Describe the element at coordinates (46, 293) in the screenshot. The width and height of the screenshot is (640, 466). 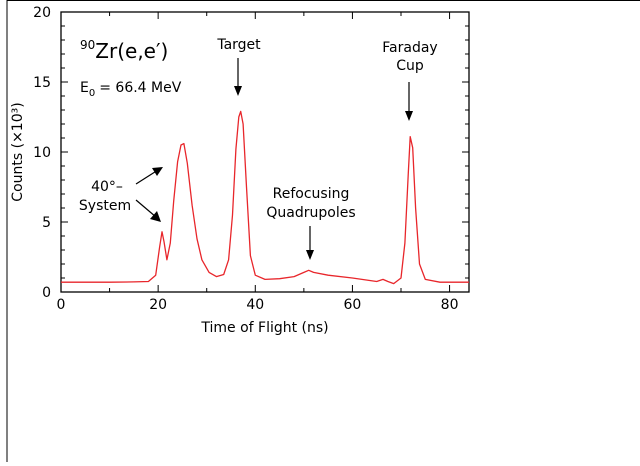
I see `y-tick-label: 0` at that location.